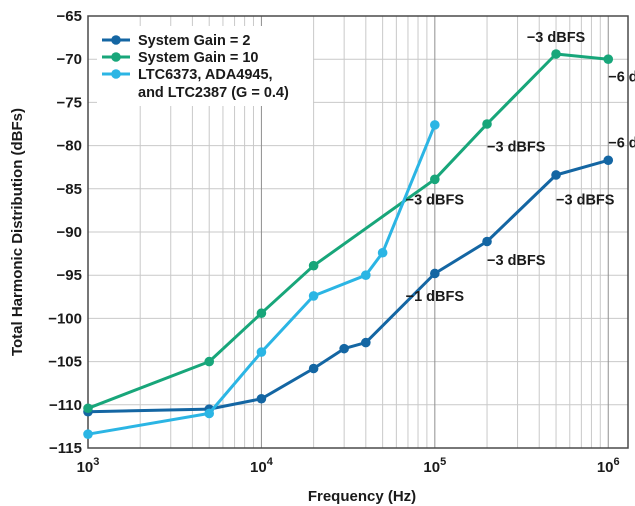 The height and width of the screenshot is (506, 635). I want to click on y-tick-label: −105, so click(65, 362).